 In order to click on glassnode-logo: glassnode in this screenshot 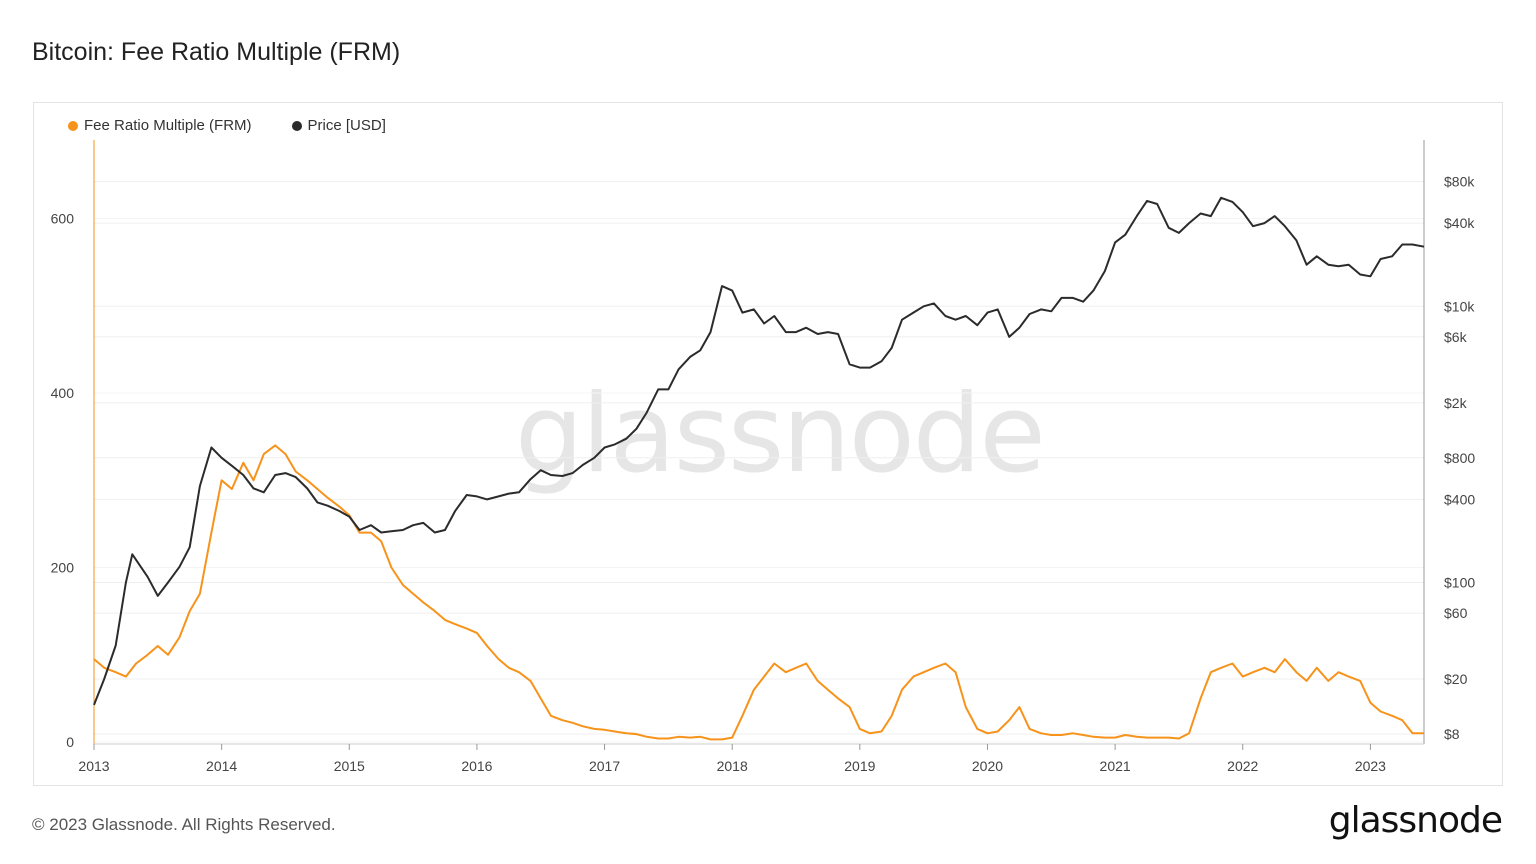, I will do `click(1415, 820)`.